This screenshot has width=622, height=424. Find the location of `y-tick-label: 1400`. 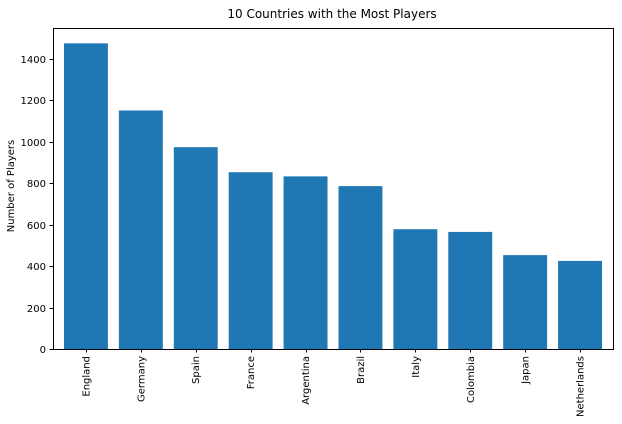

y-tick-label: 1400 is located at coordinates (33, 60).